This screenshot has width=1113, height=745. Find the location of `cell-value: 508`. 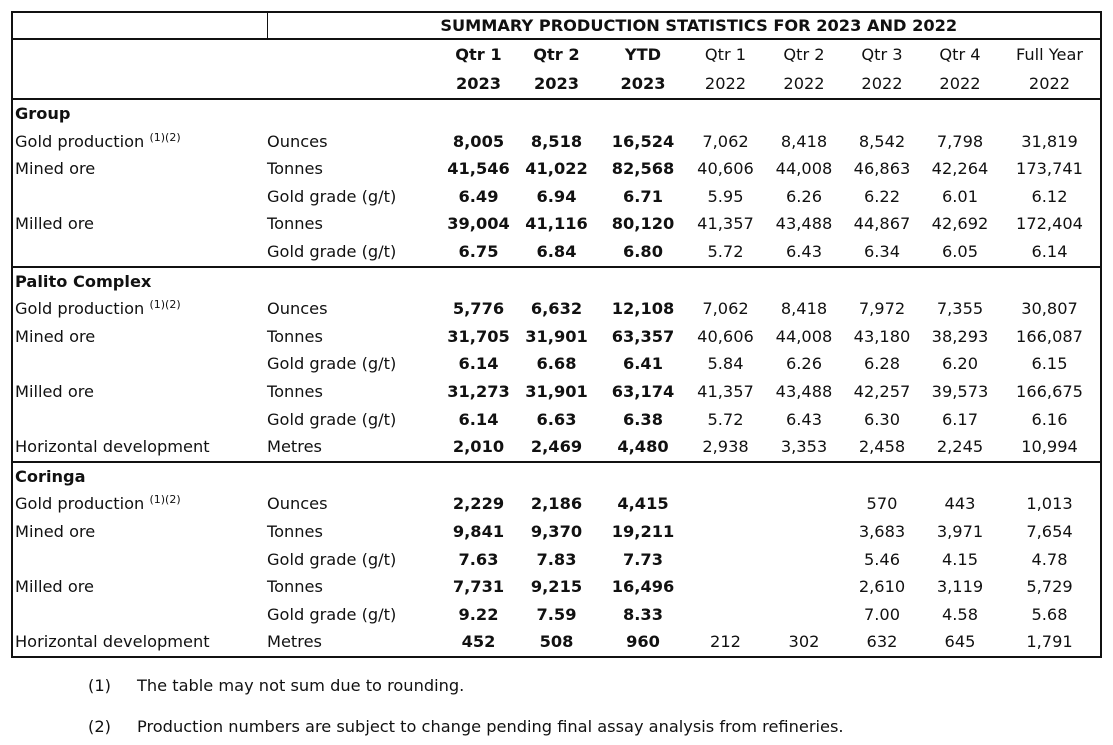

cell-value: 508 is located at coordinates (556, 643).